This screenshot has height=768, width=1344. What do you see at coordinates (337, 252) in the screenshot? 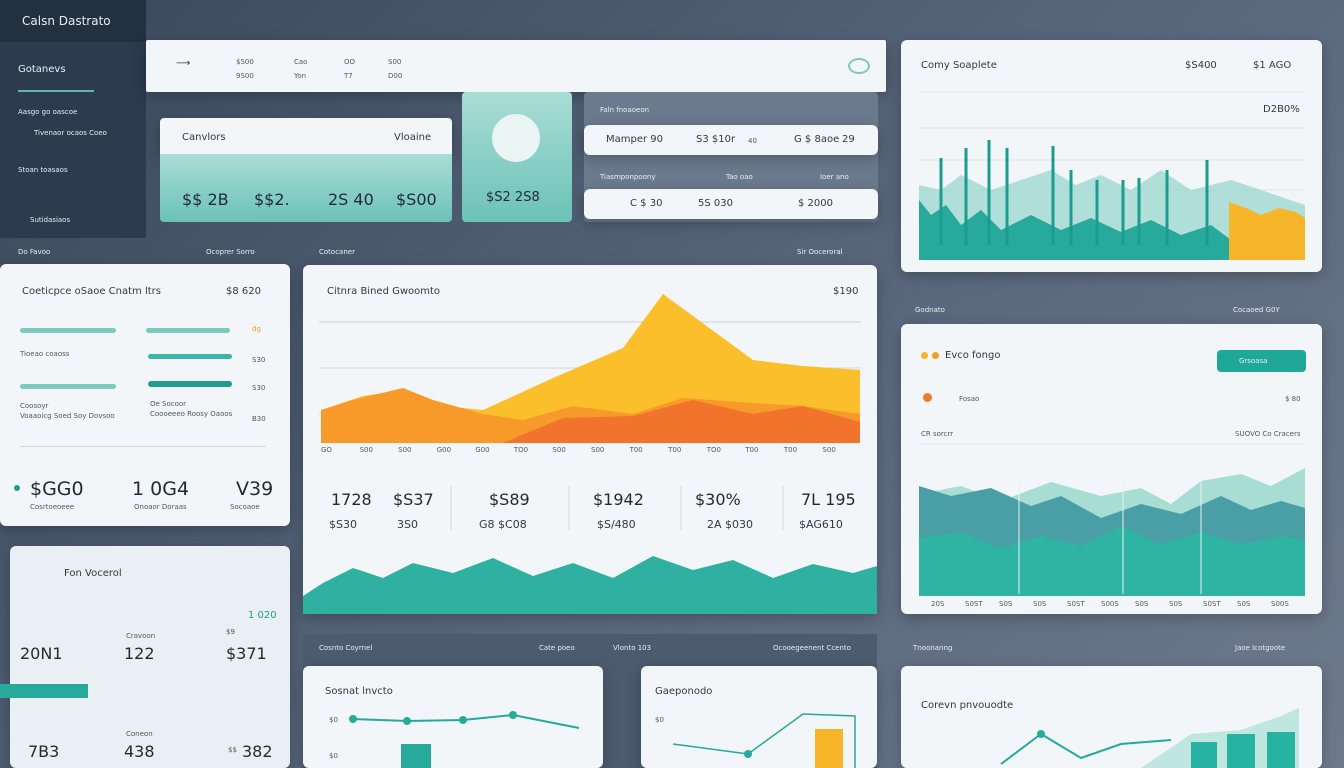
I see `panel-header: Cotocaner` at bounding box center [337, 252].